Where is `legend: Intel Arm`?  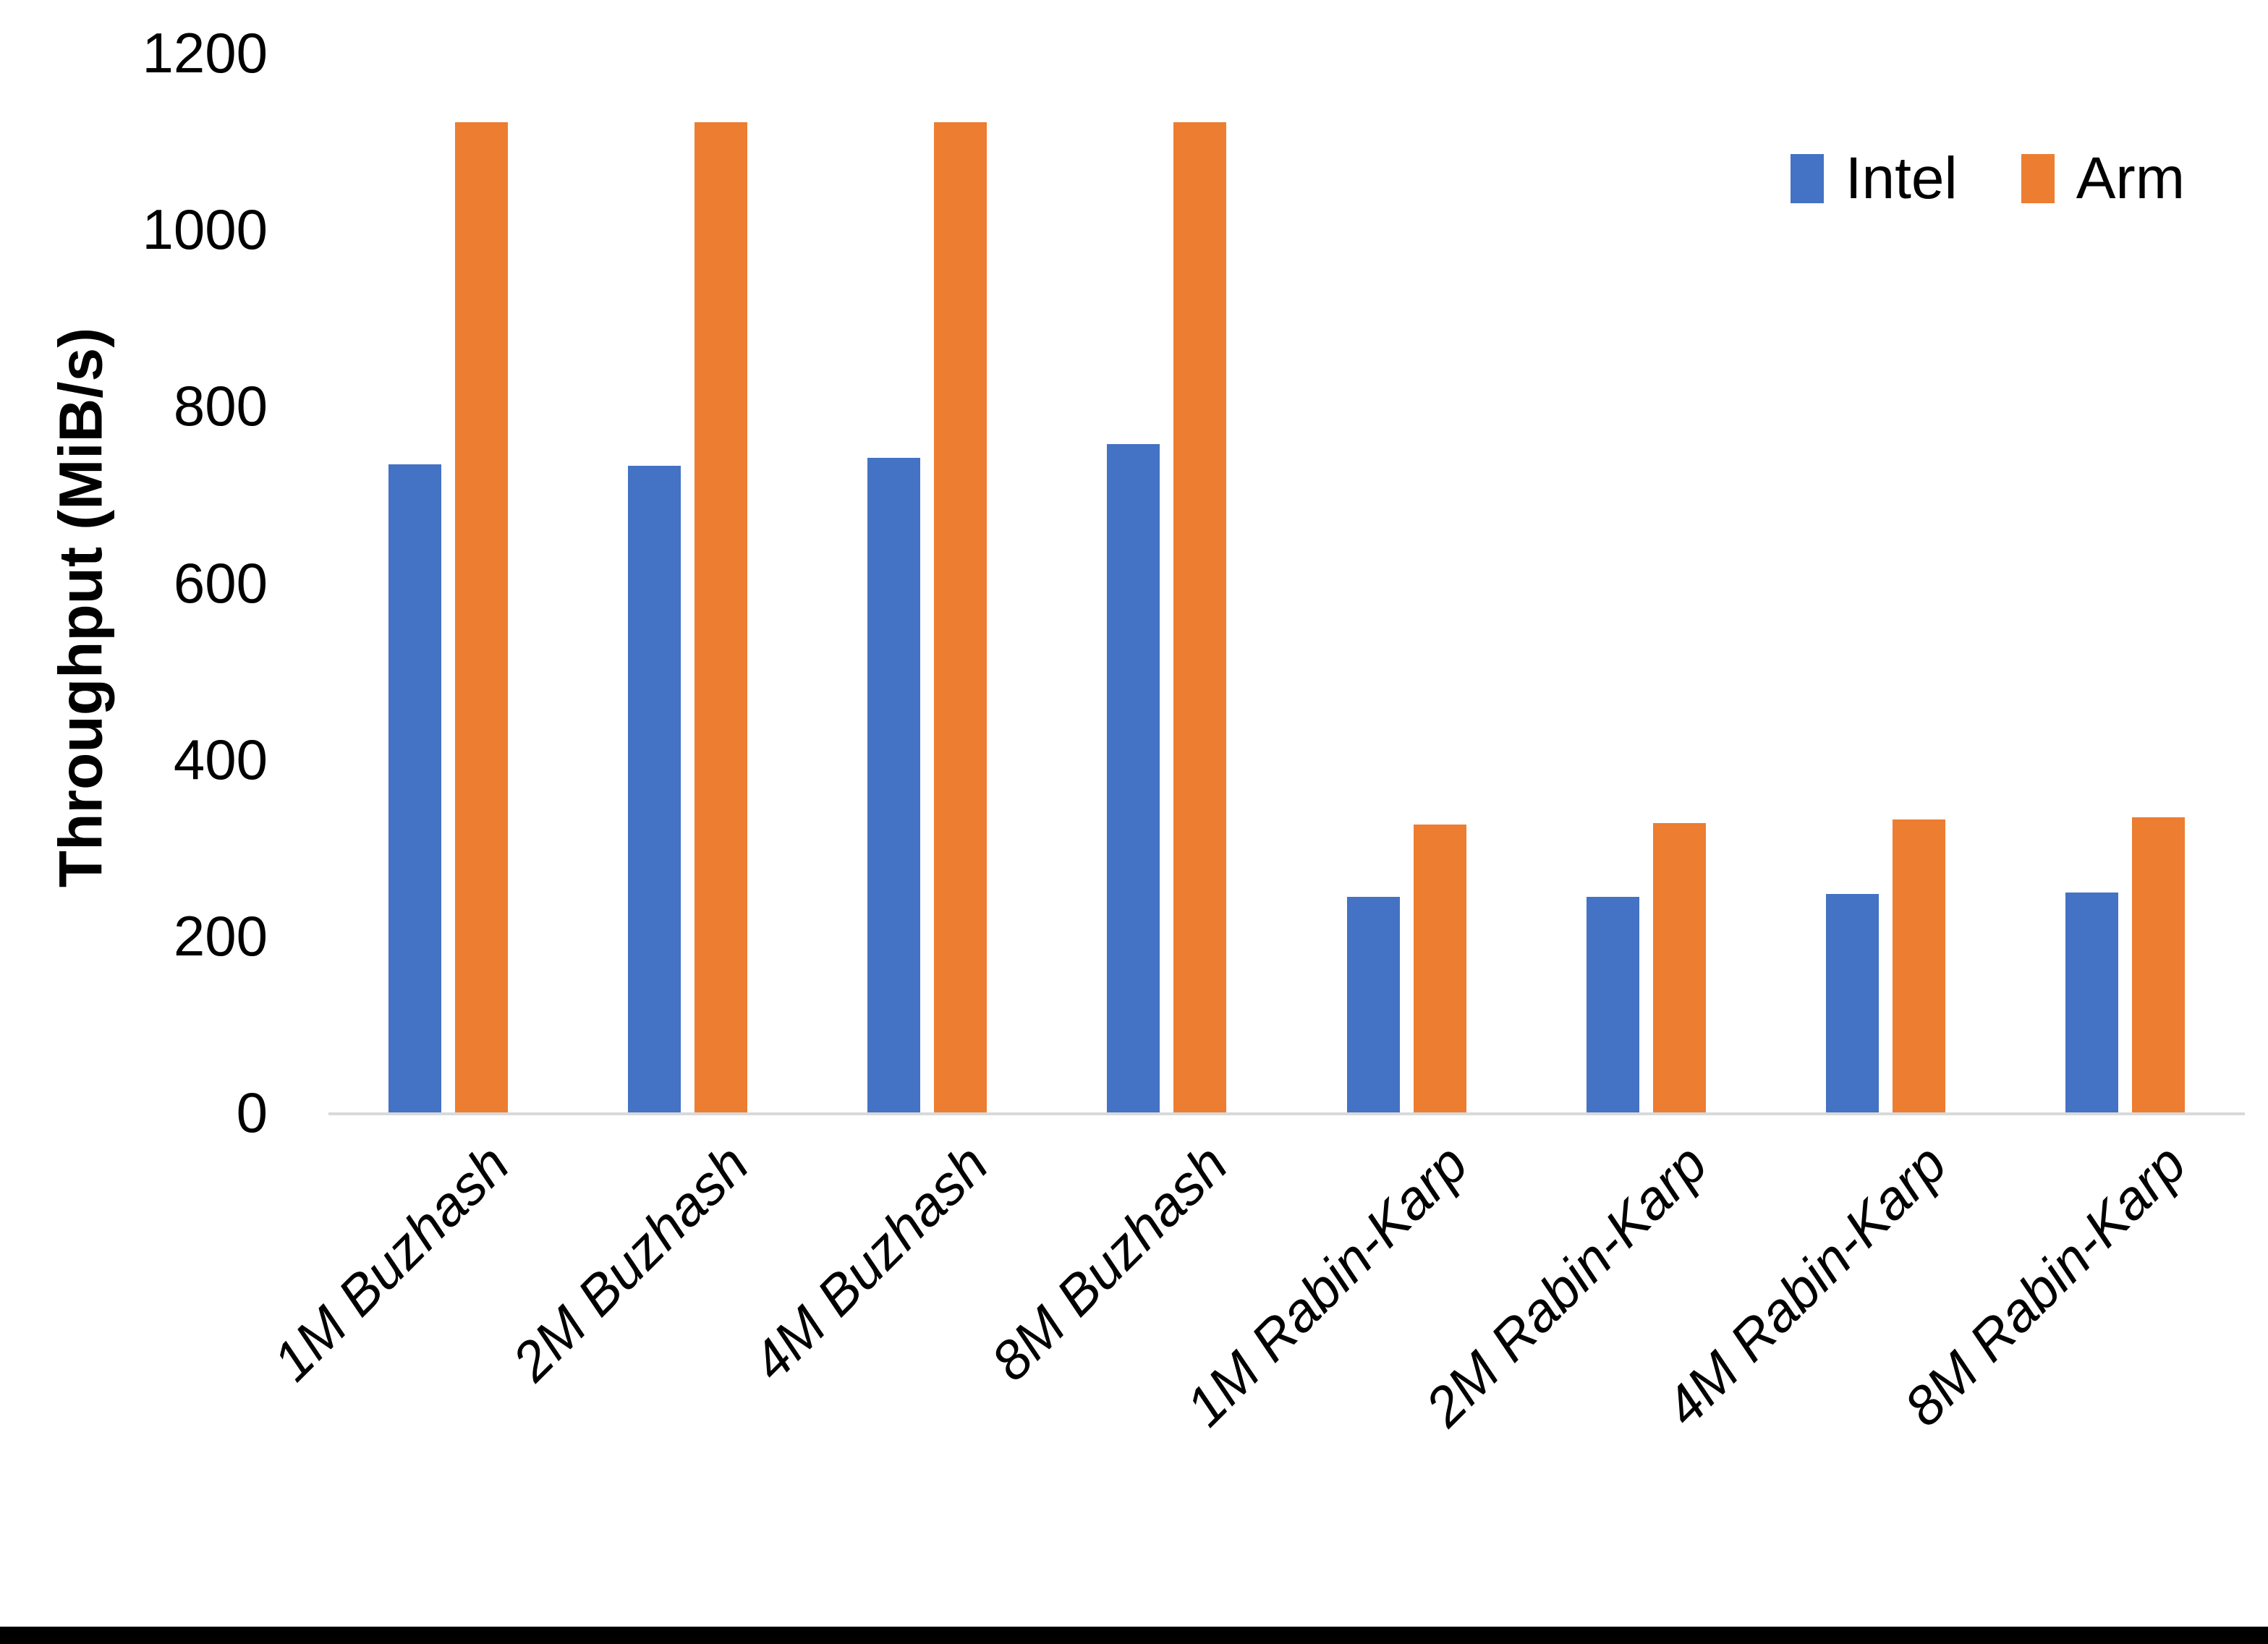
legend: Intel Arm is located at coordinates (1987, 179).